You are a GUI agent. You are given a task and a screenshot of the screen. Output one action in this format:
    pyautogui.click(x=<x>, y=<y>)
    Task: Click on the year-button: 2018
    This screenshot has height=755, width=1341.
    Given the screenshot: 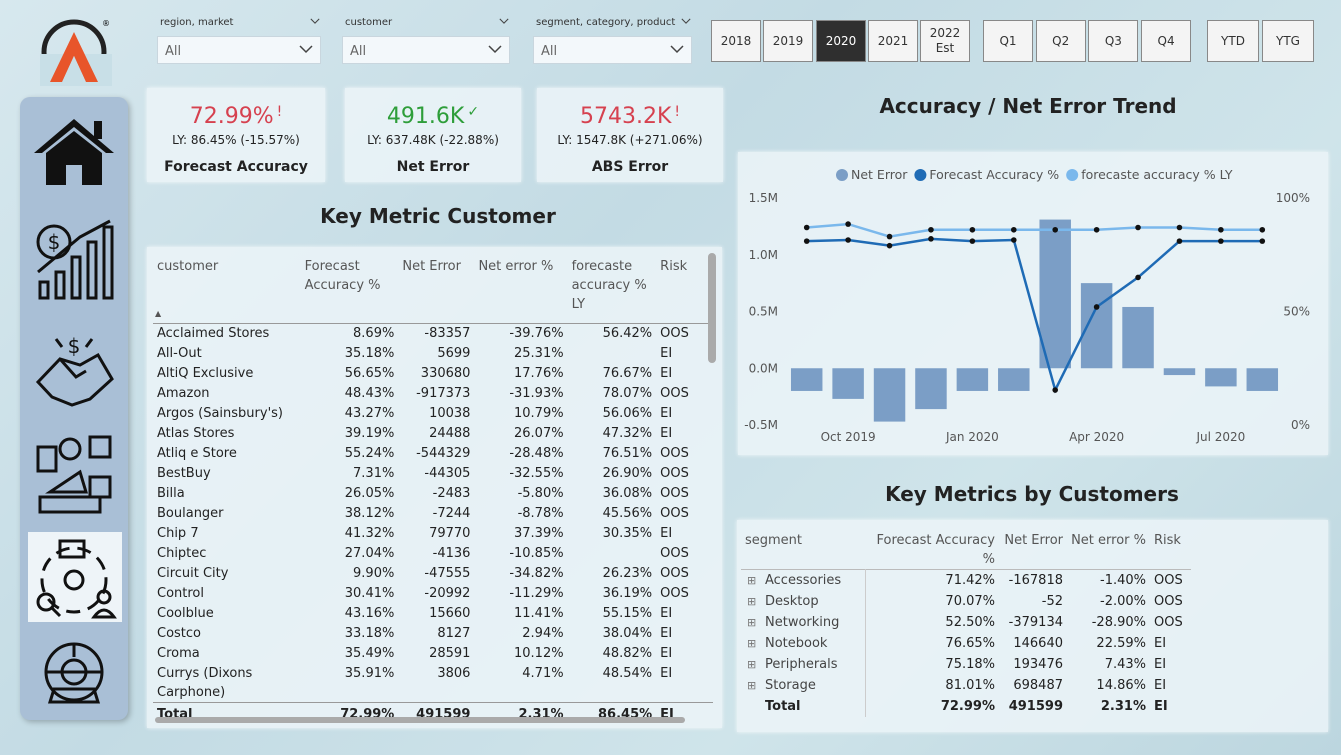 What is the action you would take?
    pyautogui.click(x=736, y=41)
    